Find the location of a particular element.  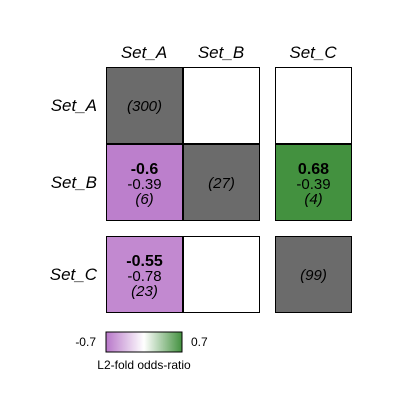

color-legend: -0.7 0.7 L2-fold odds-ratio is located at coordinates (141, 351).